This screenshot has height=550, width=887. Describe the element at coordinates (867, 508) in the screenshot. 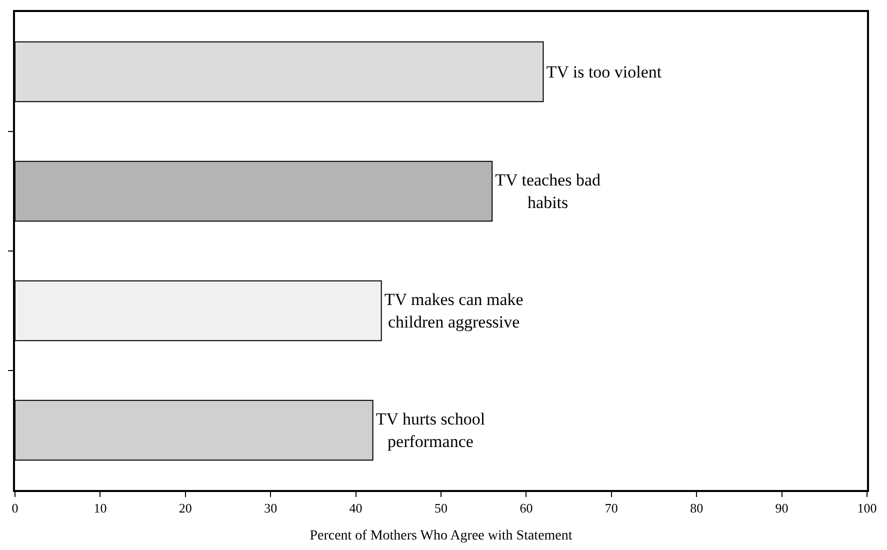

I see `x-tick-label: 100` at that location.